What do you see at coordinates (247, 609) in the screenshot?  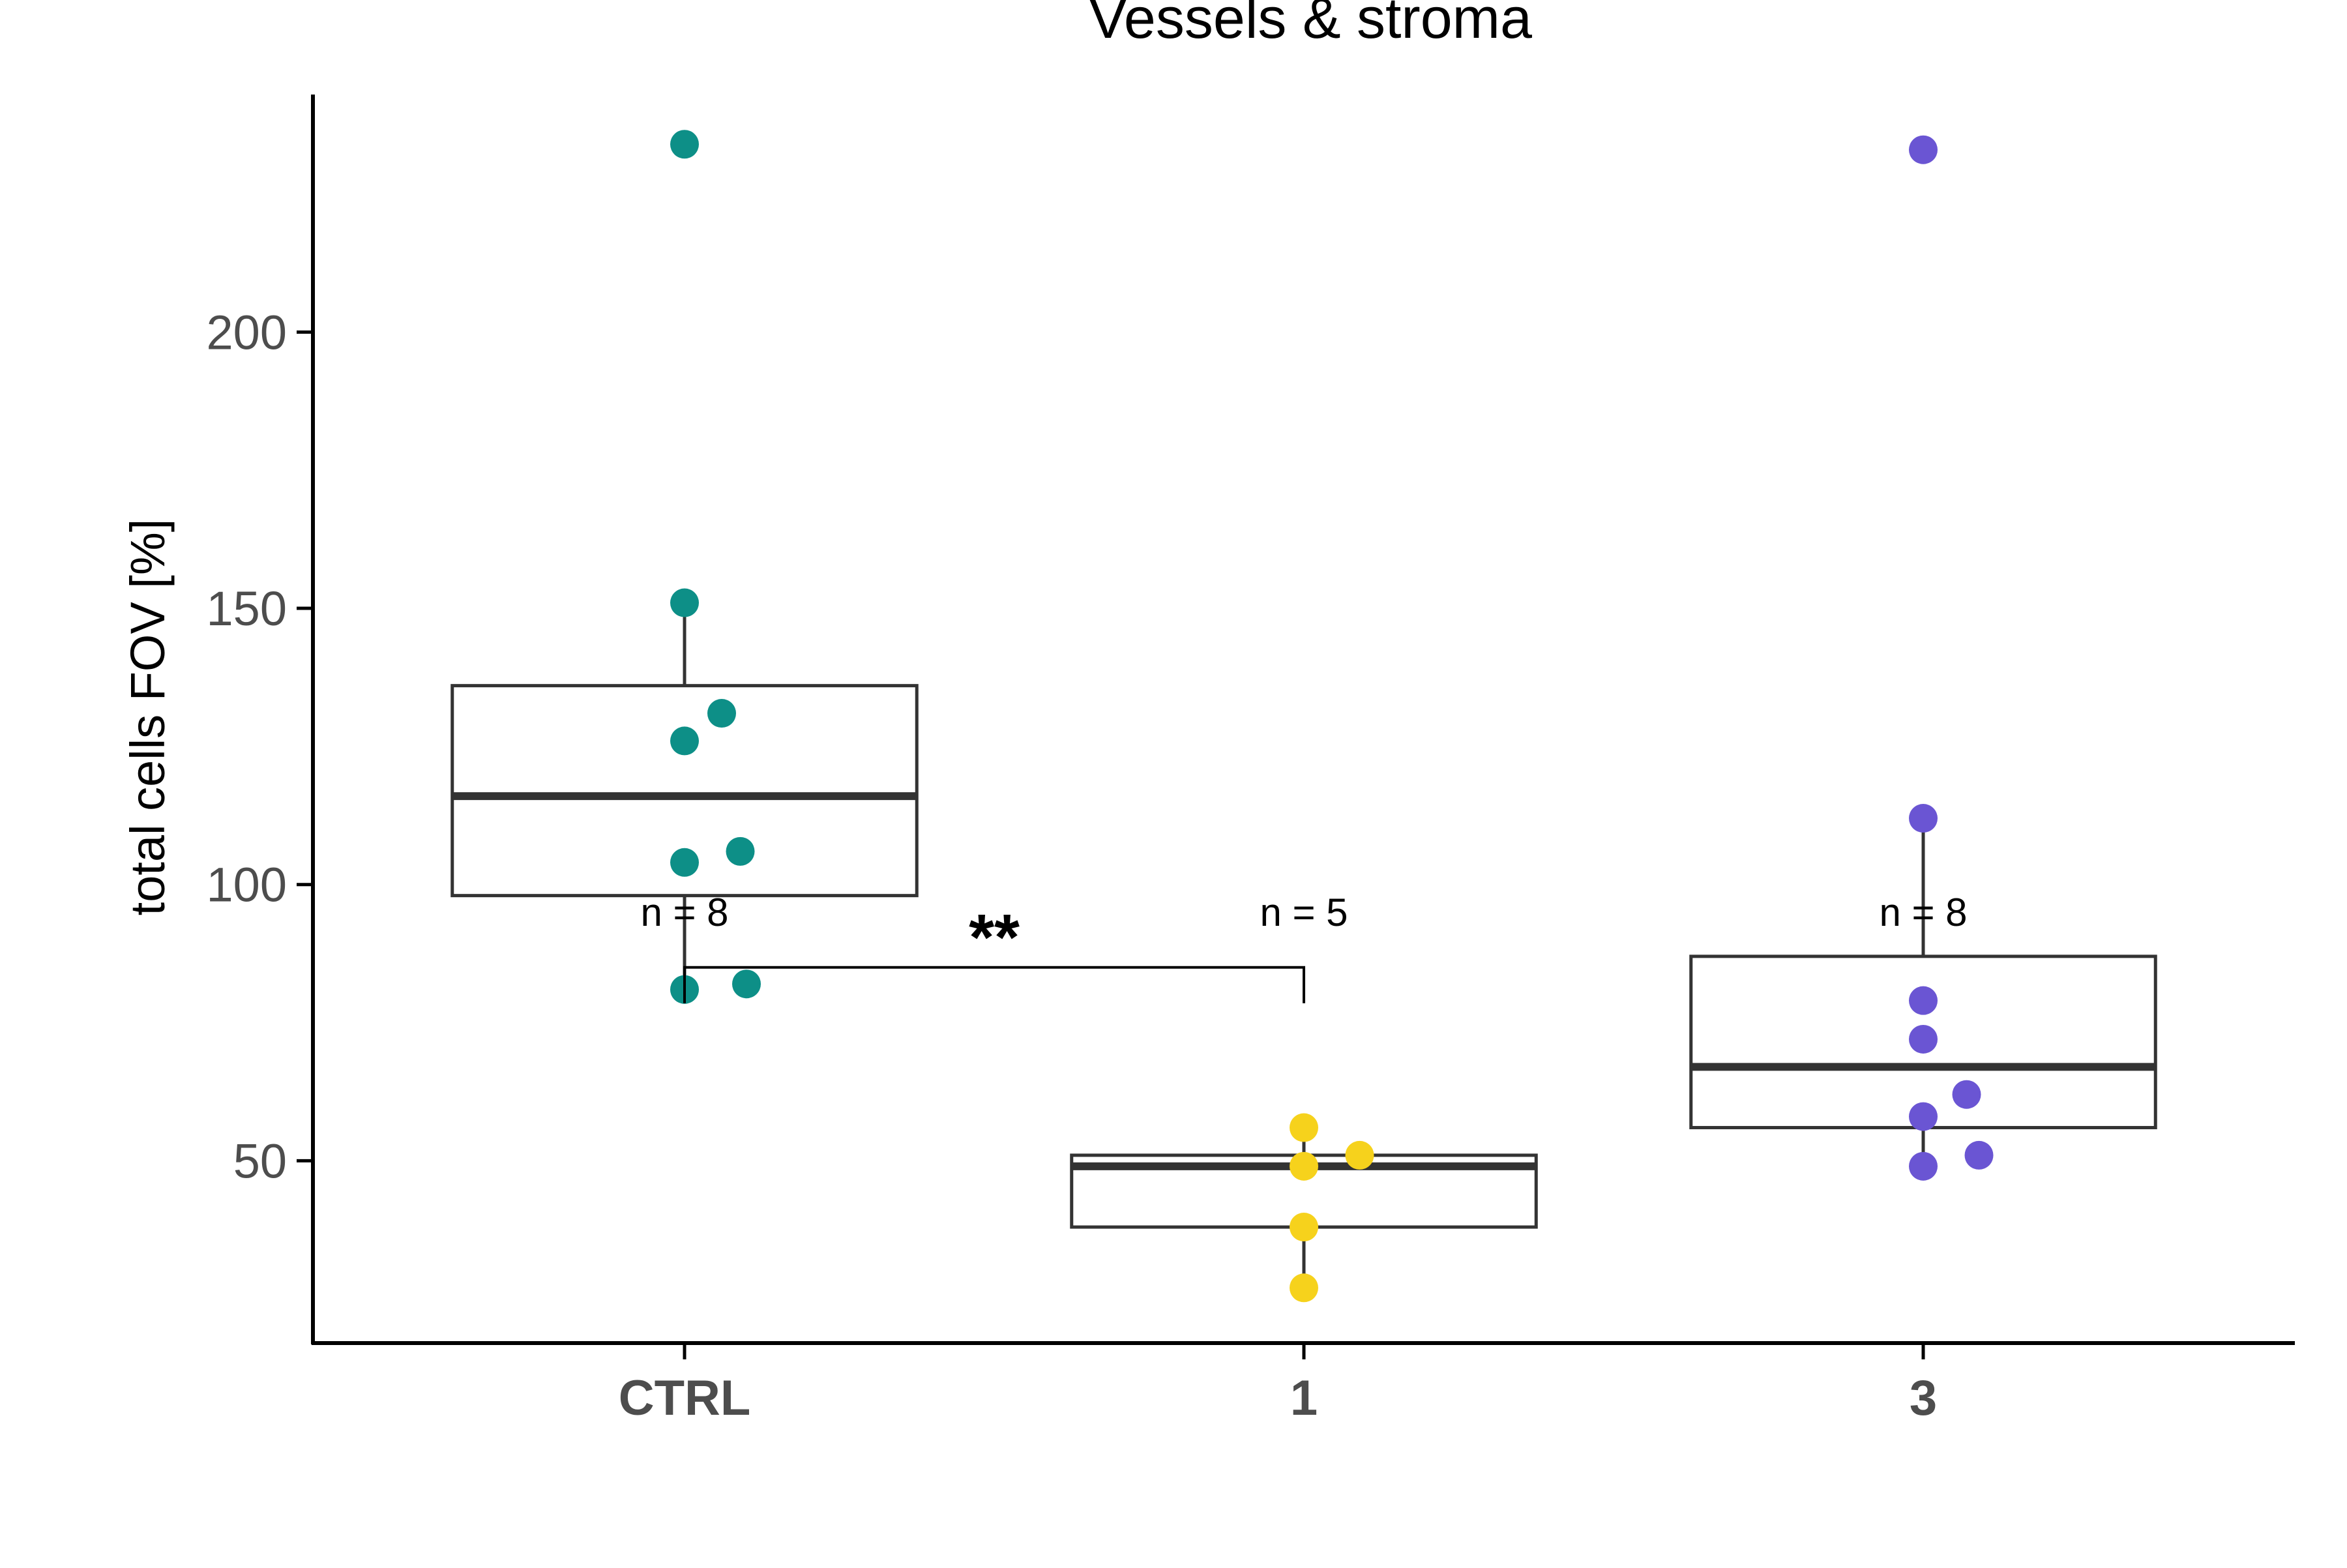 I see `y-tick-label-150: 150` at bounding box center [247, 609].